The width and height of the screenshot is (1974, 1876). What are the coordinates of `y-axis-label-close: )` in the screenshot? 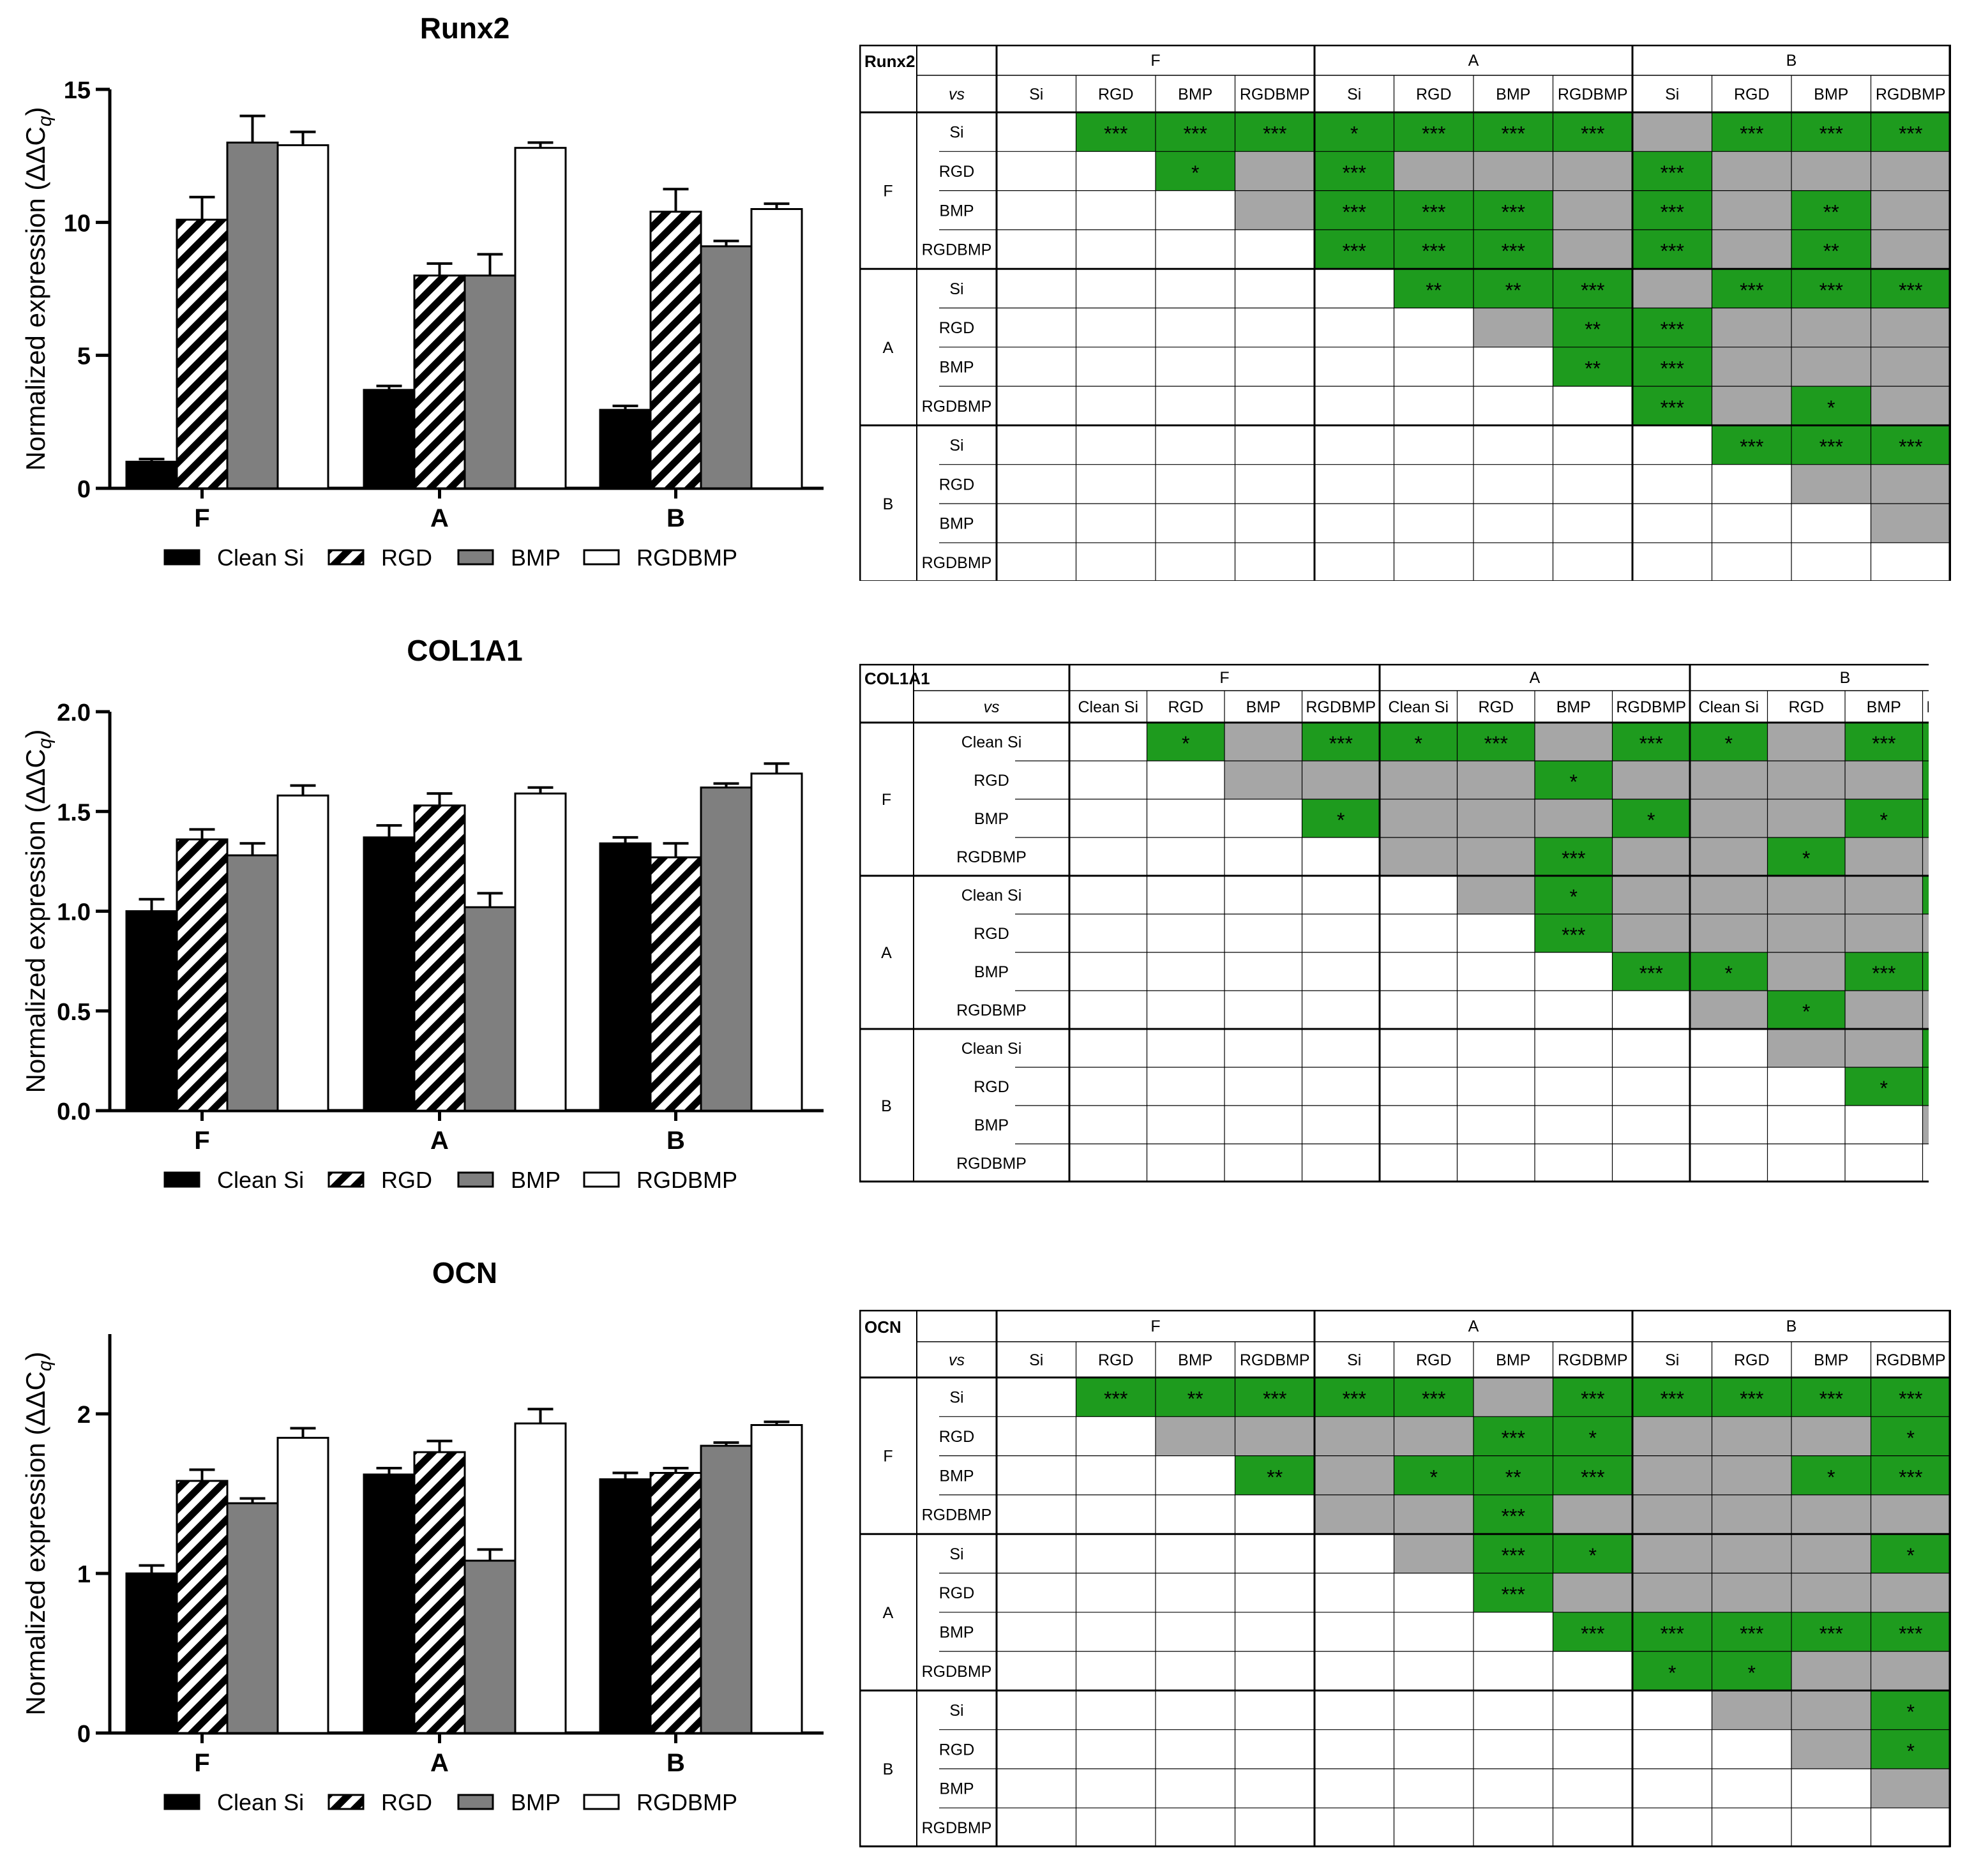 It's located at (35, 1356).